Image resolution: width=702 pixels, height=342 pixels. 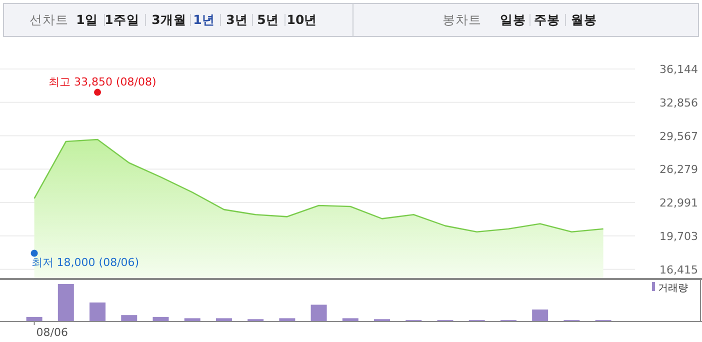 I want to click on y-tick-label: 29,567, so click(x=679, y=136).